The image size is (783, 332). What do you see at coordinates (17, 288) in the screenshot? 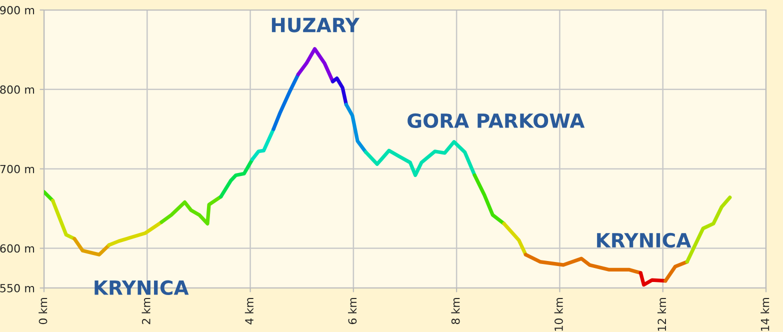
I see `y-tick-label: 550 m` at bounding box center [17, 288].